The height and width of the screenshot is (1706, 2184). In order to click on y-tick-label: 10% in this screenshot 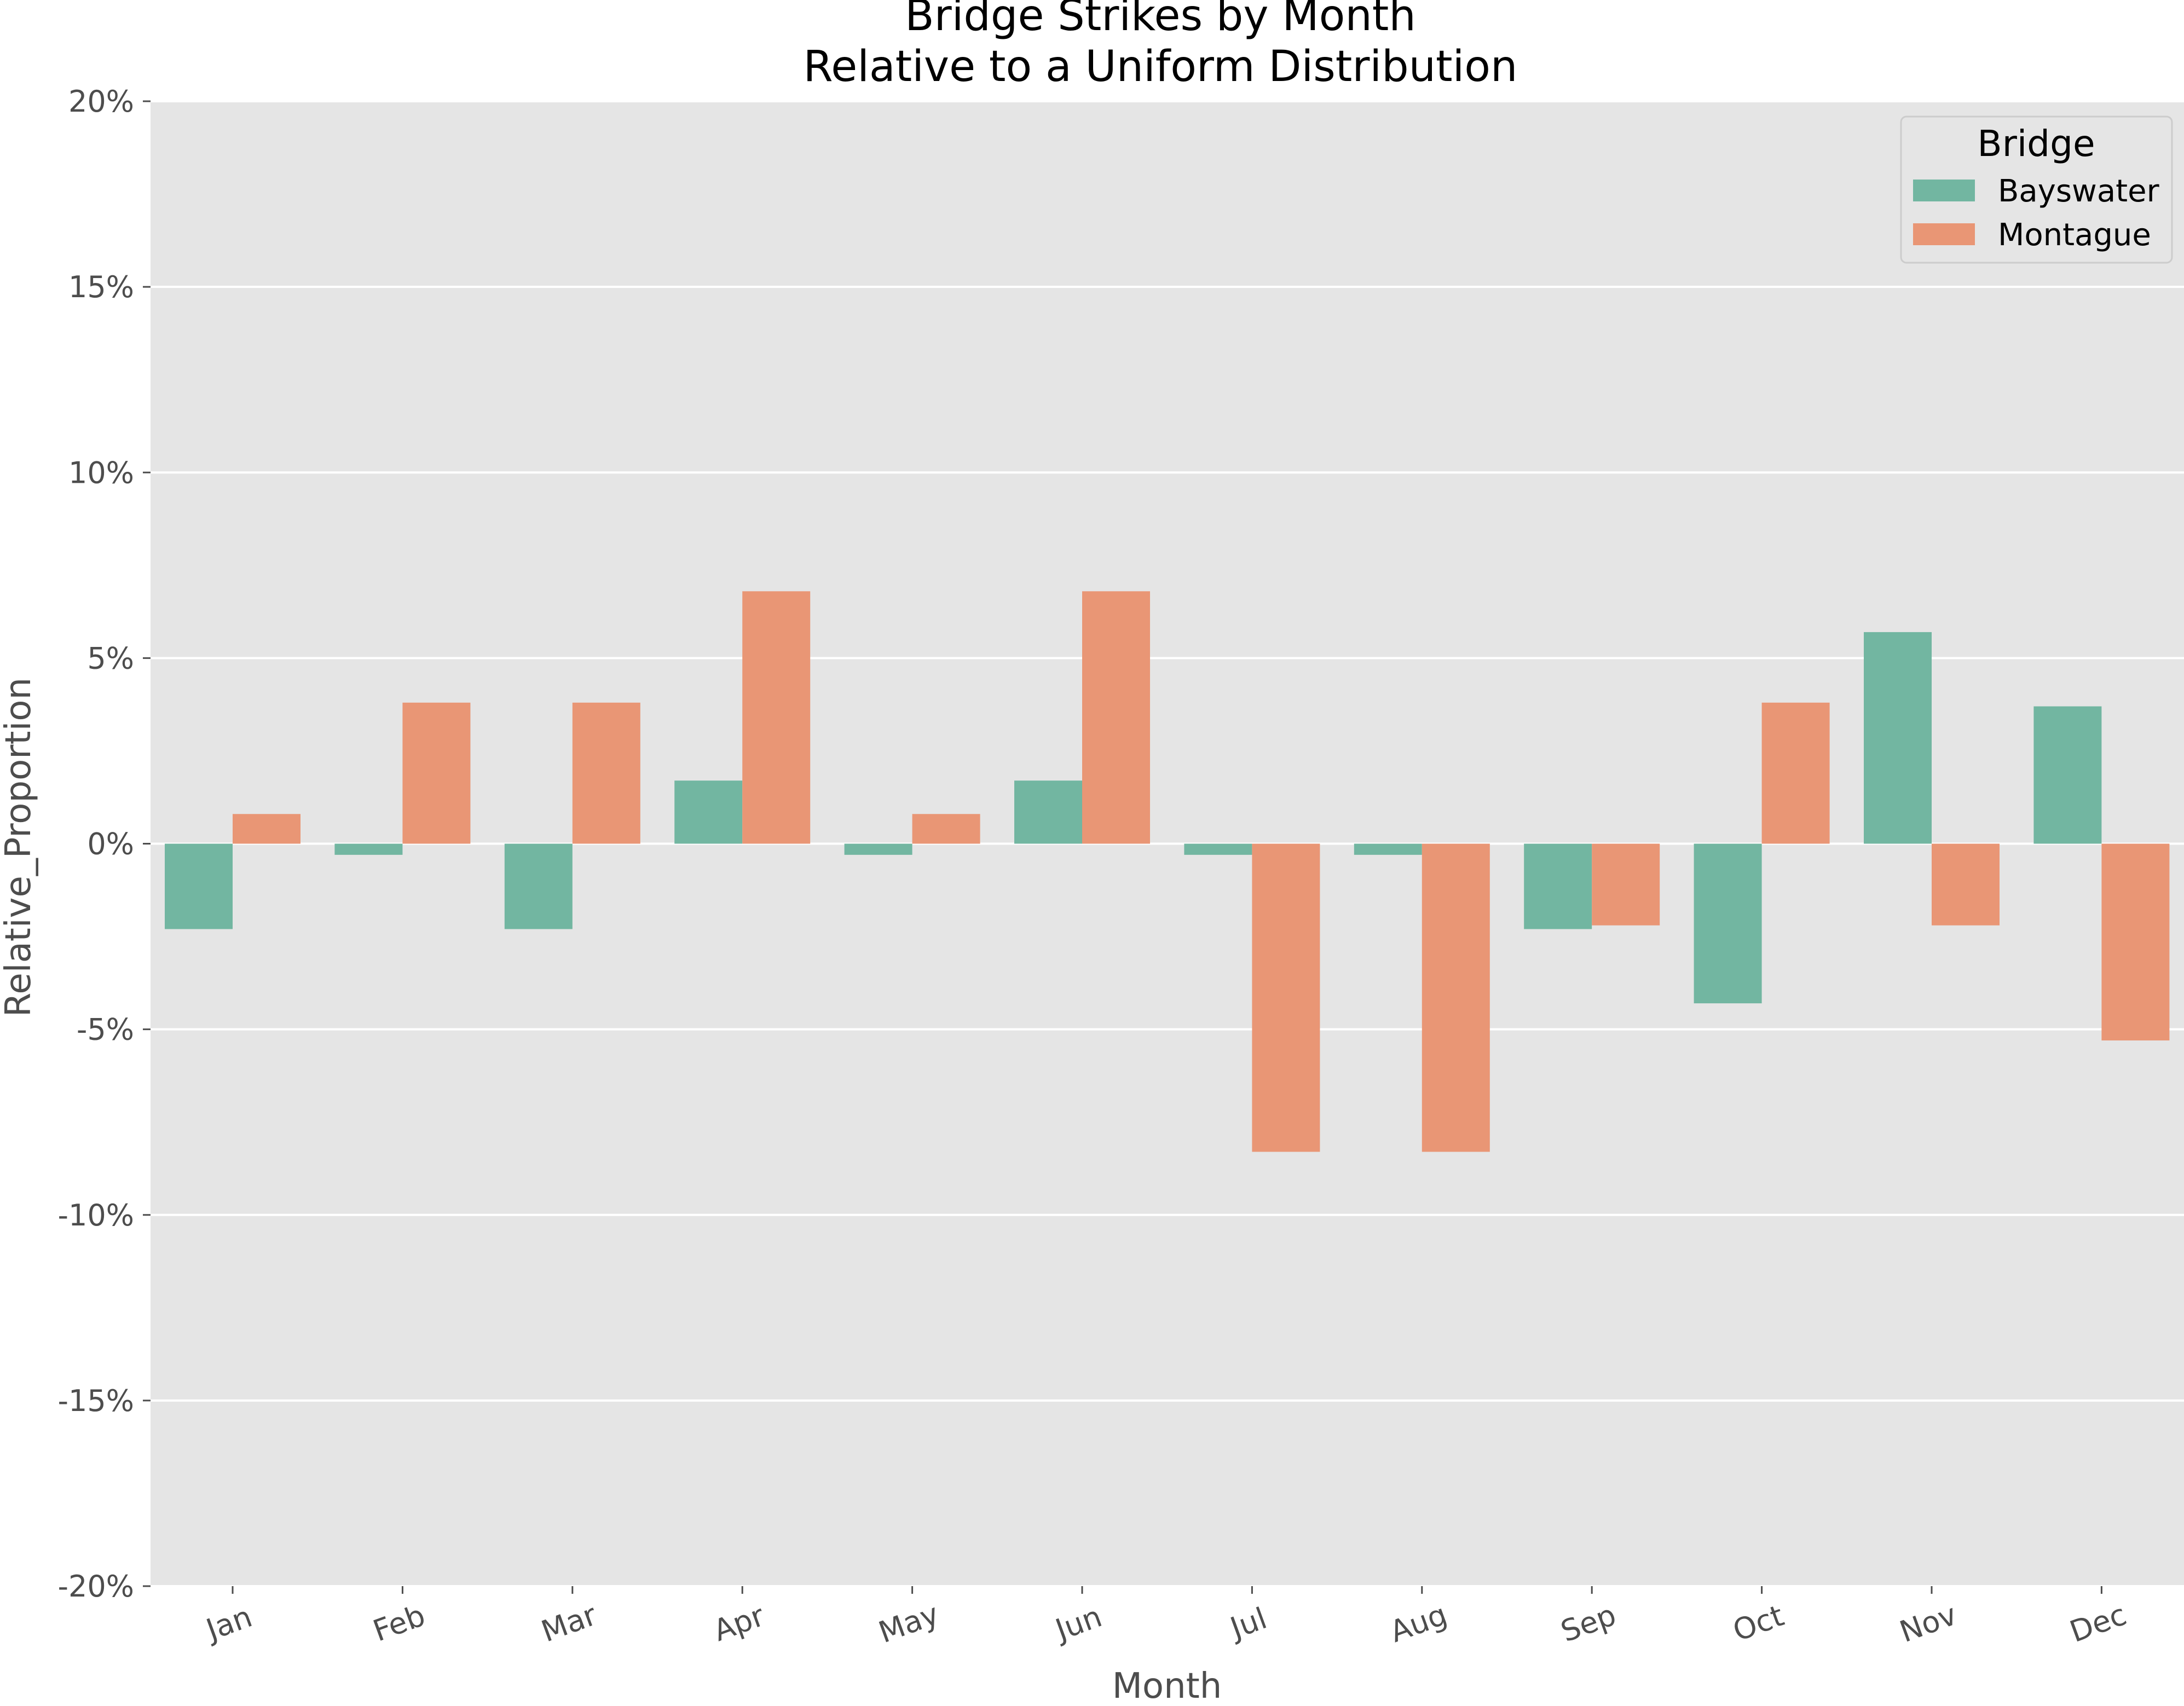, I will do `click(101, 472)`.